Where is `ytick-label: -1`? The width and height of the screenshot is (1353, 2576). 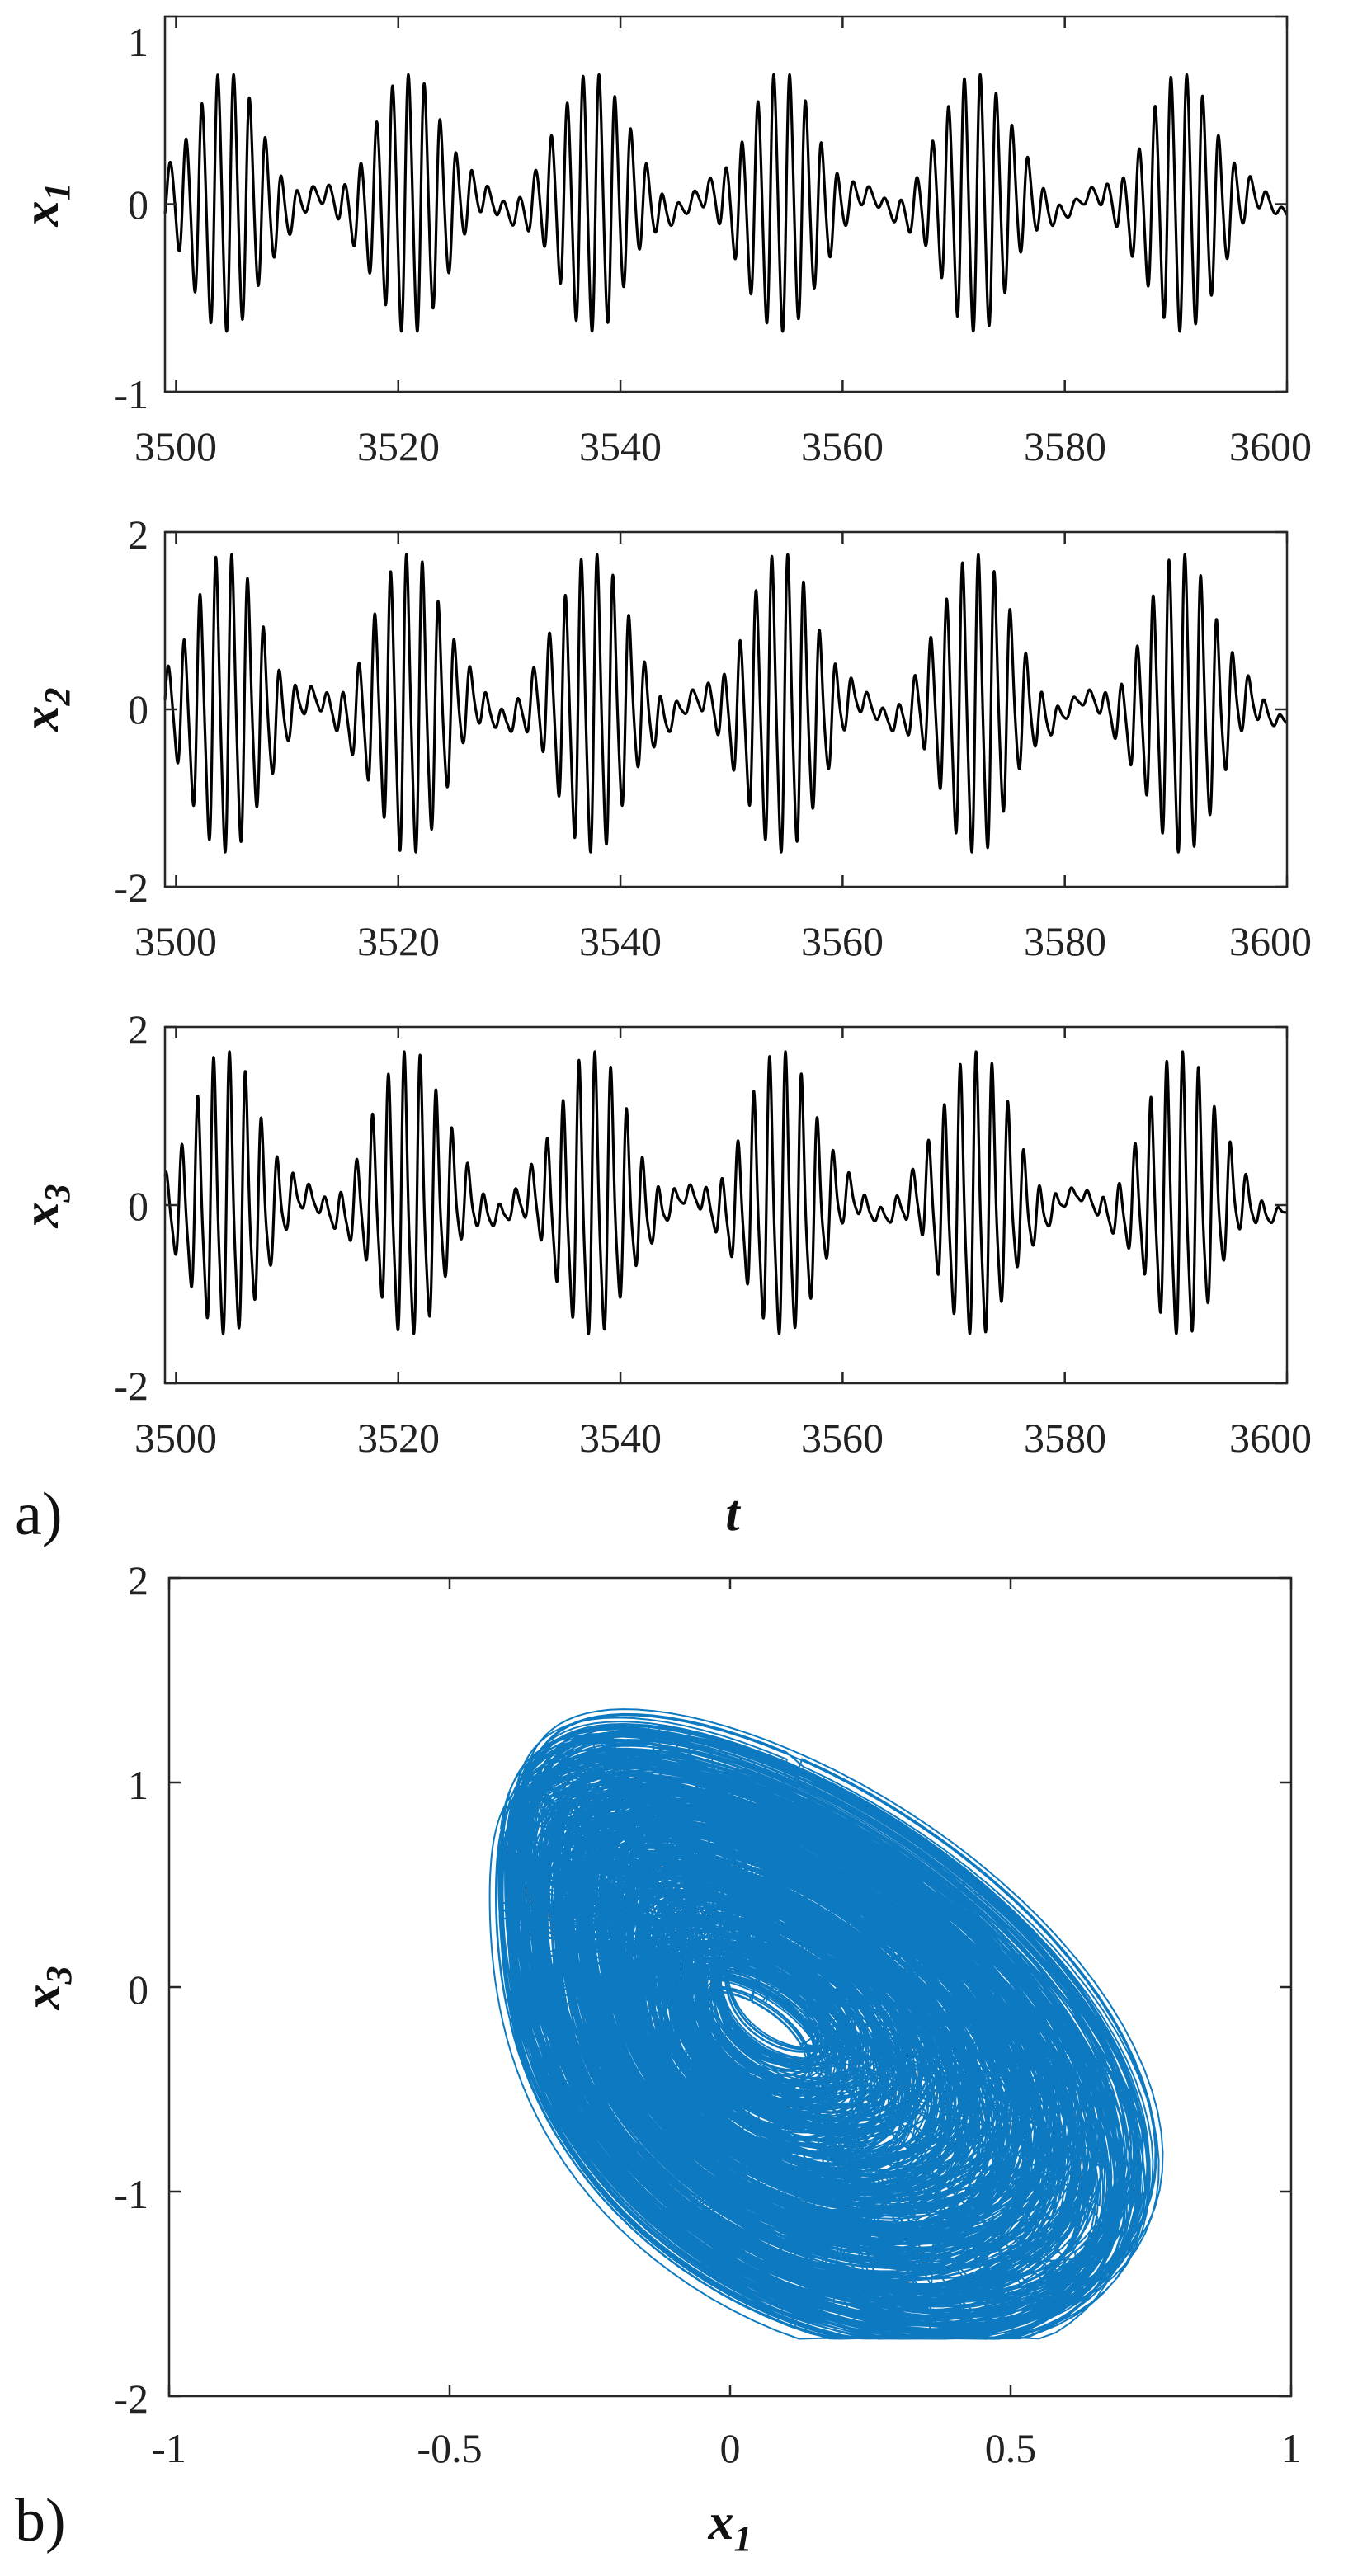
ytick-label: -1 is located at coordinates (131, 2194).